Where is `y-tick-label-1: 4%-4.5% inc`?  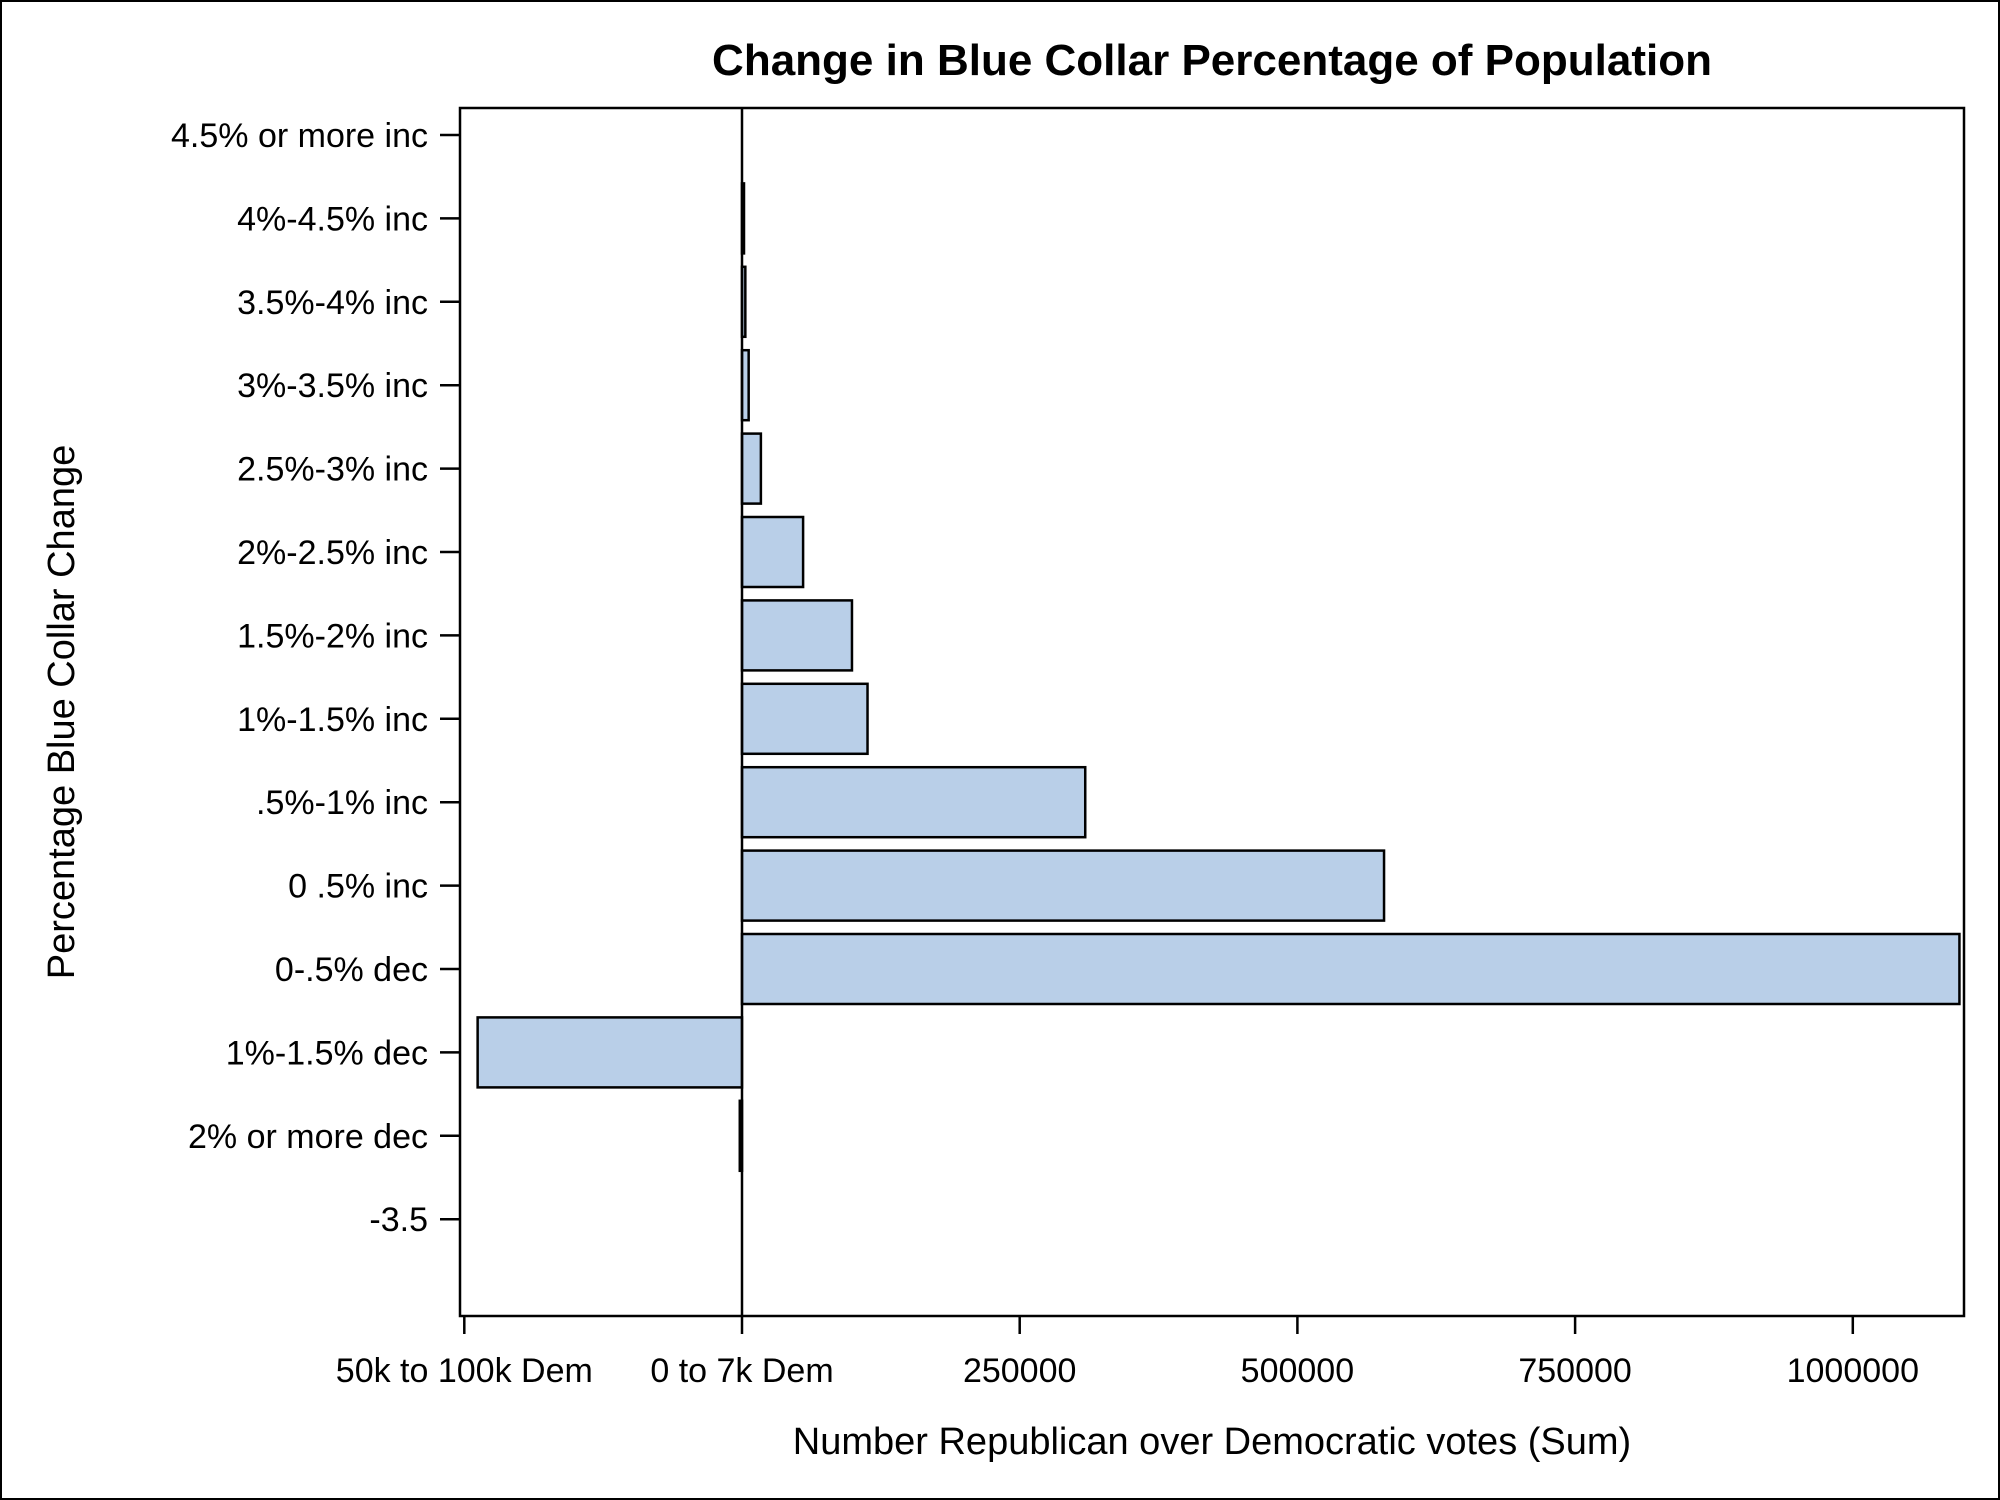
y-tick-label-1: 4%-4.5% inc is located at coordinates (332, 219).